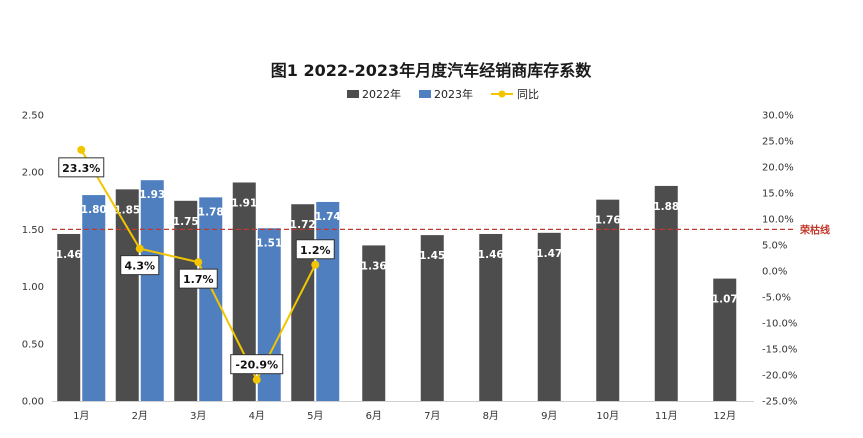  What do you see at coordinates (779, 350) in the screenshot?
I see `y-right-tick-label: -15.0%` at bounding box center [779, 350].